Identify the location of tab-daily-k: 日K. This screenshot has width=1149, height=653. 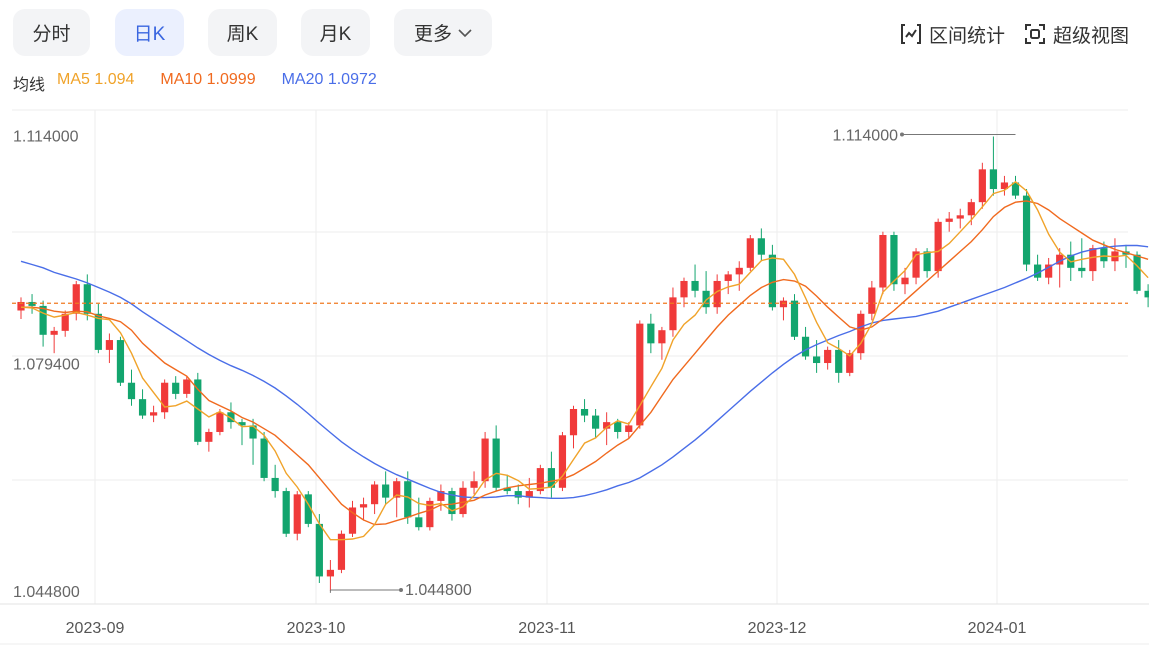
(149, 32).